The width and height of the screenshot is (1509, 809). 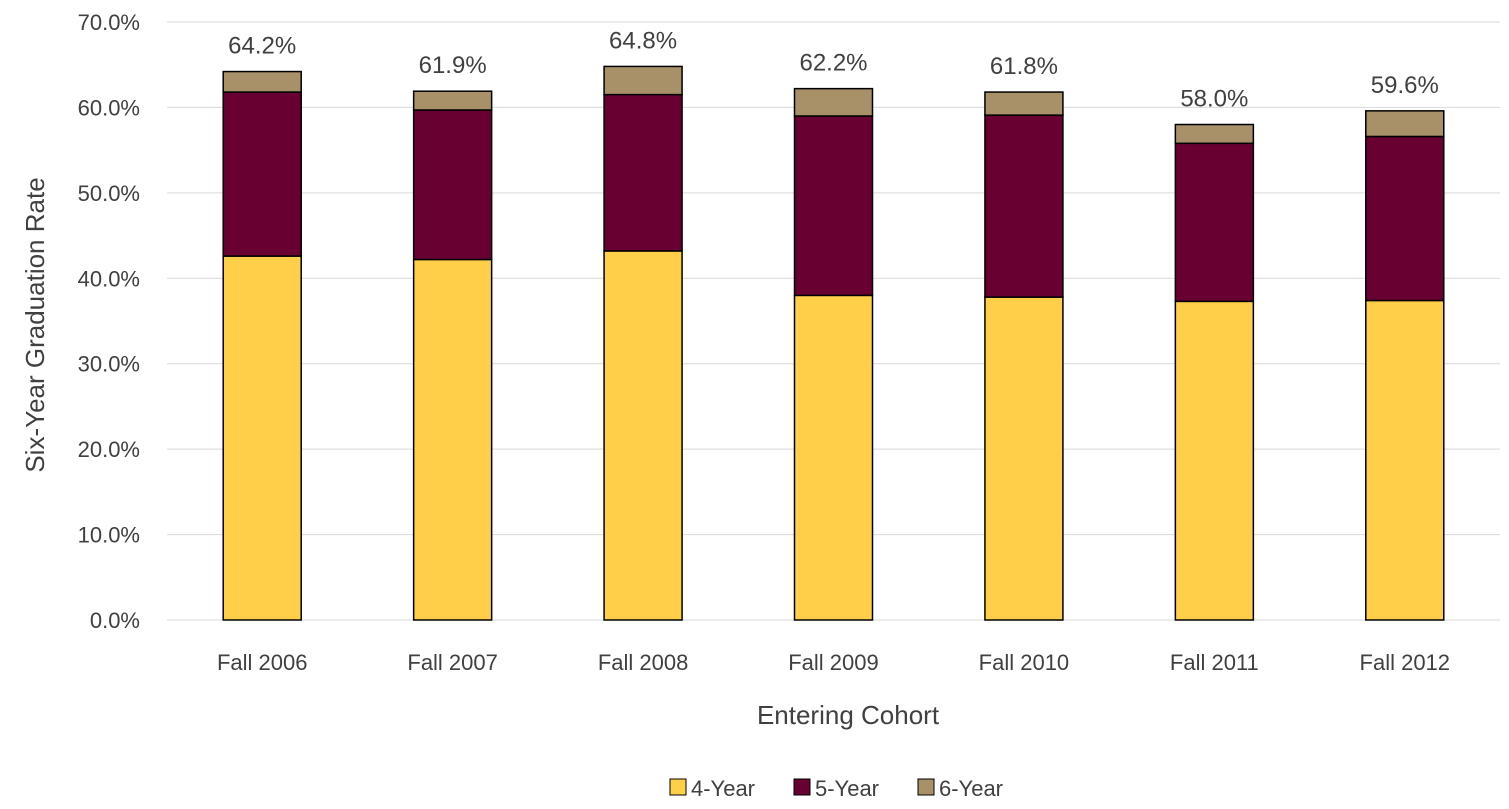 I want to click on x-tick-label: Fall 2007, so click(x=452, y=662).